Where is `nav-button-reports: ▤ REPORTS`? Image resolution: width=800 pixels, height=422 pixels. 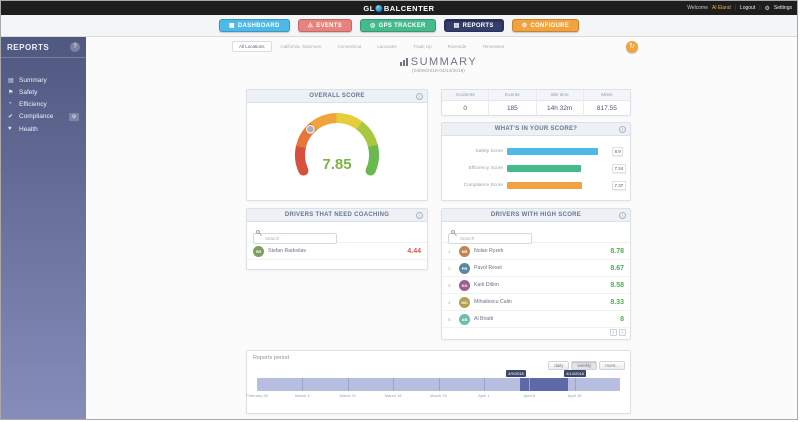 nav-button-reports: ▤ REPORTS is located at coordinates (473, 25).